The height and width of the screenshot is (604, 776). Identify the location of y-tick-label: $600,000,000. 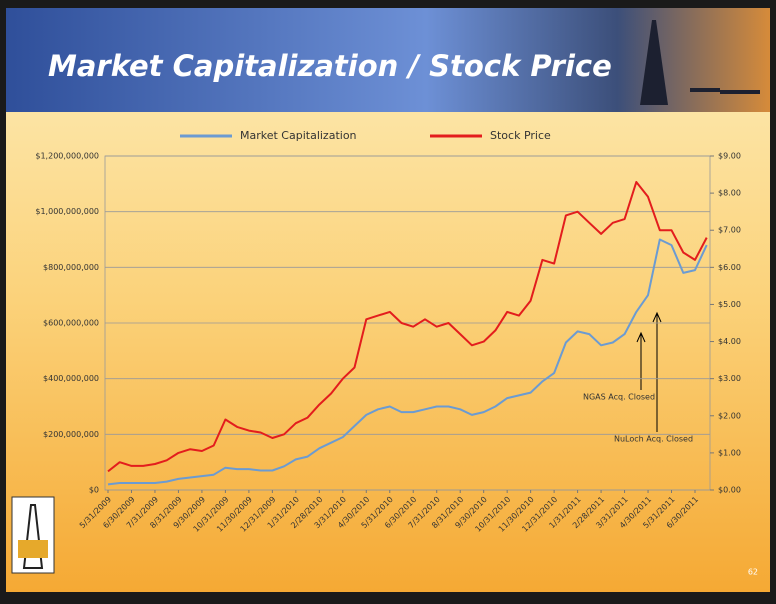
(71, 323).